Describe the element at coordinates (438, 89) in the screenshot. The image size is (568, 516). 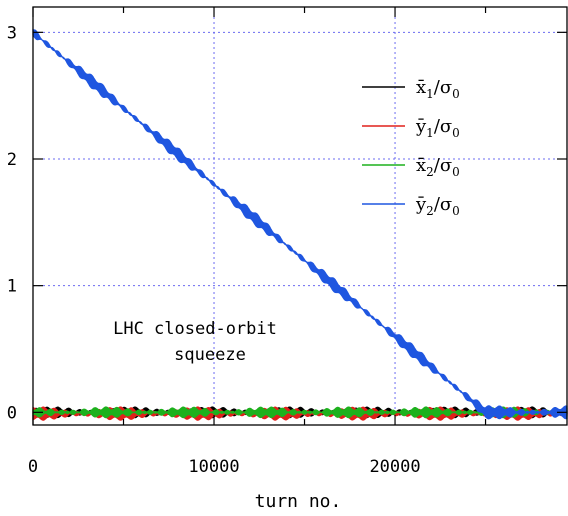
I see `legend-label: x̄1/σ0` at that location.